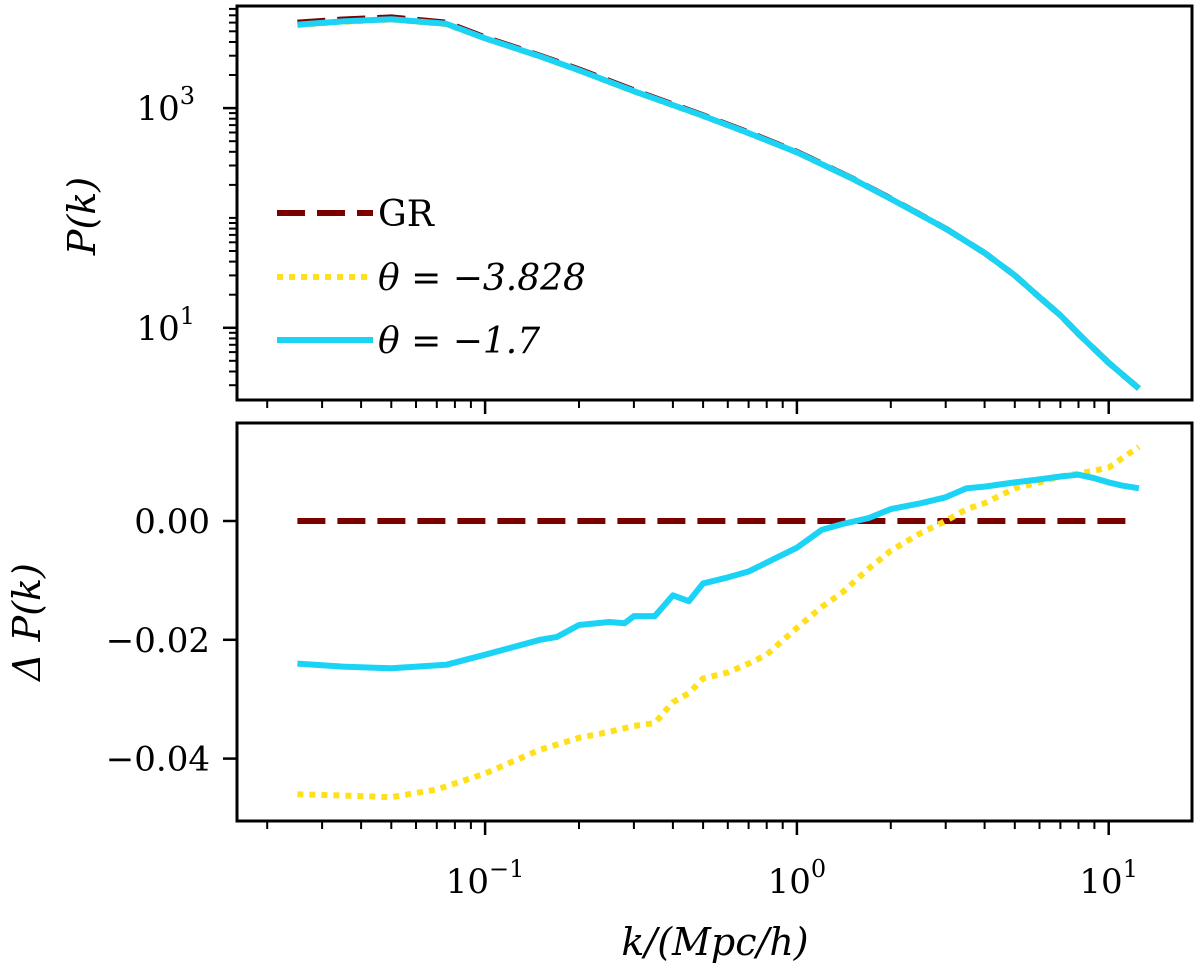  I want to click on x-axis-label: k/(Mpc/h), so click(714, 942).